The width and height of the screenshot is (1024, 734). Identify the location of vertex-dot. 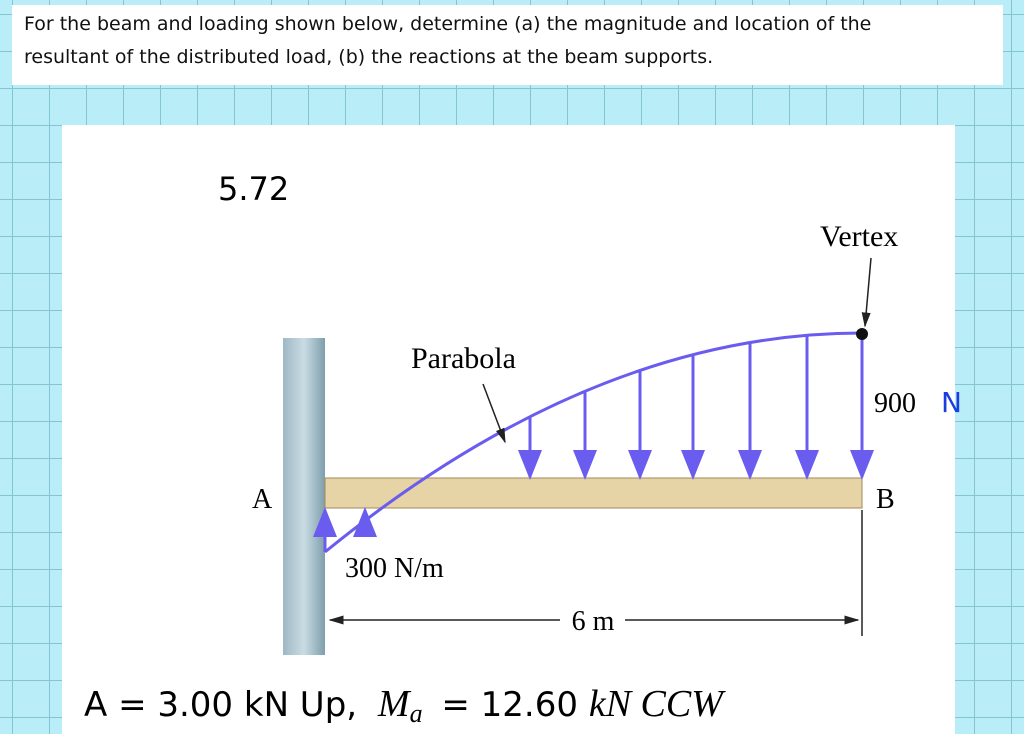
(862, 334).